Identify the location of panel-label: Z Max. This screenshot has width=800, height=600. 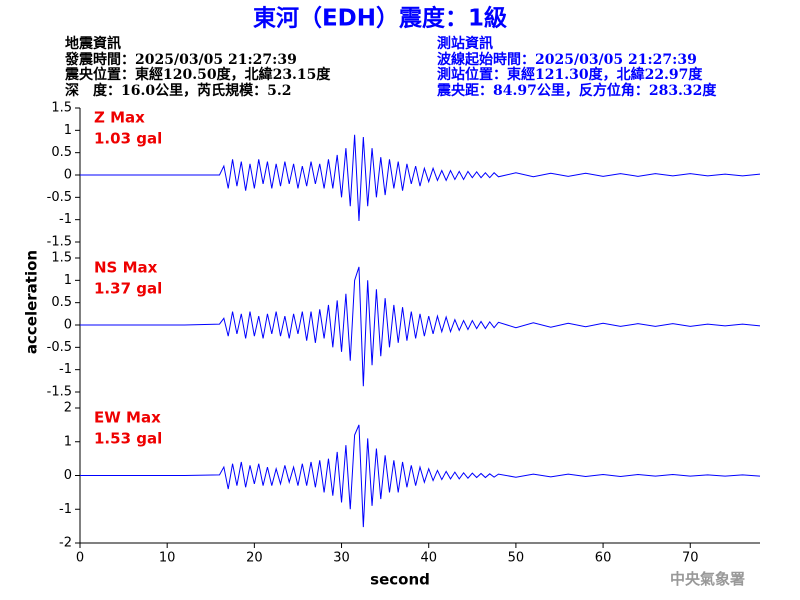
(119, 118).